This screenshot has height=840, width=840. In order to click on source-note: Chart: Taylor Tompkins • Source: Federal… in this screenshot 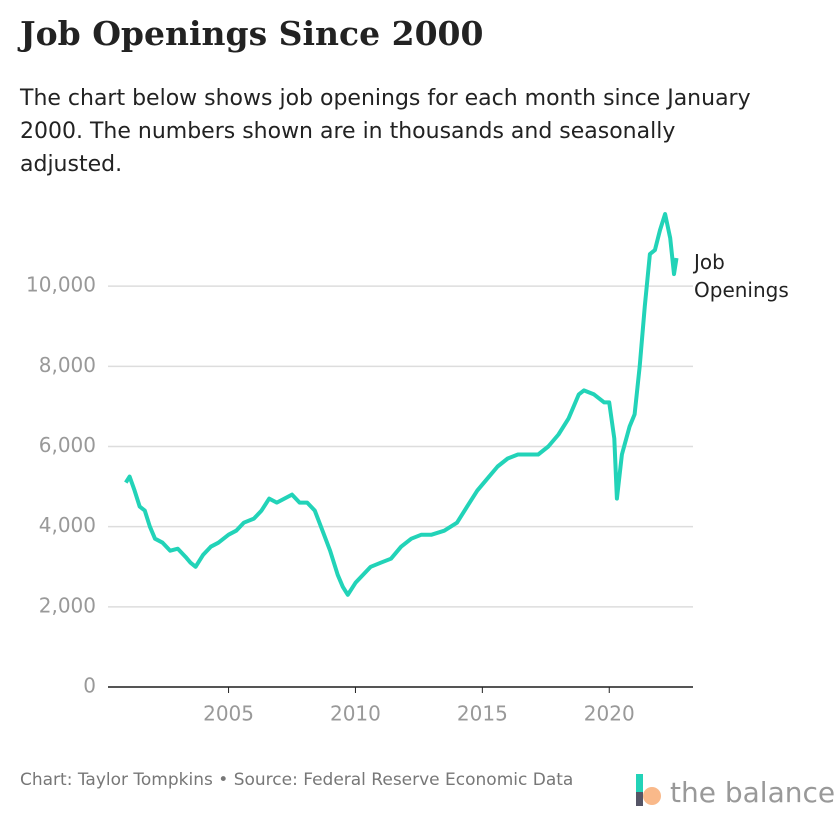, I will do `click(297, 780)`.